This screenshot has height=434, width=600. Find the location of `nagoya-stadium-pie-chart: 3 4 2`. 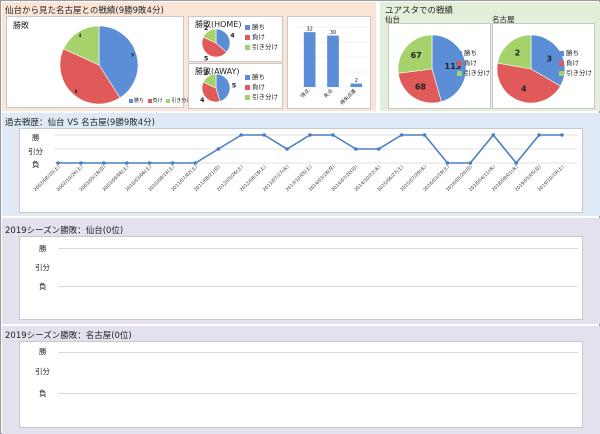

nagoya-stadium-pie-chart: 3 4 2 is located at coordinates (531, 69).